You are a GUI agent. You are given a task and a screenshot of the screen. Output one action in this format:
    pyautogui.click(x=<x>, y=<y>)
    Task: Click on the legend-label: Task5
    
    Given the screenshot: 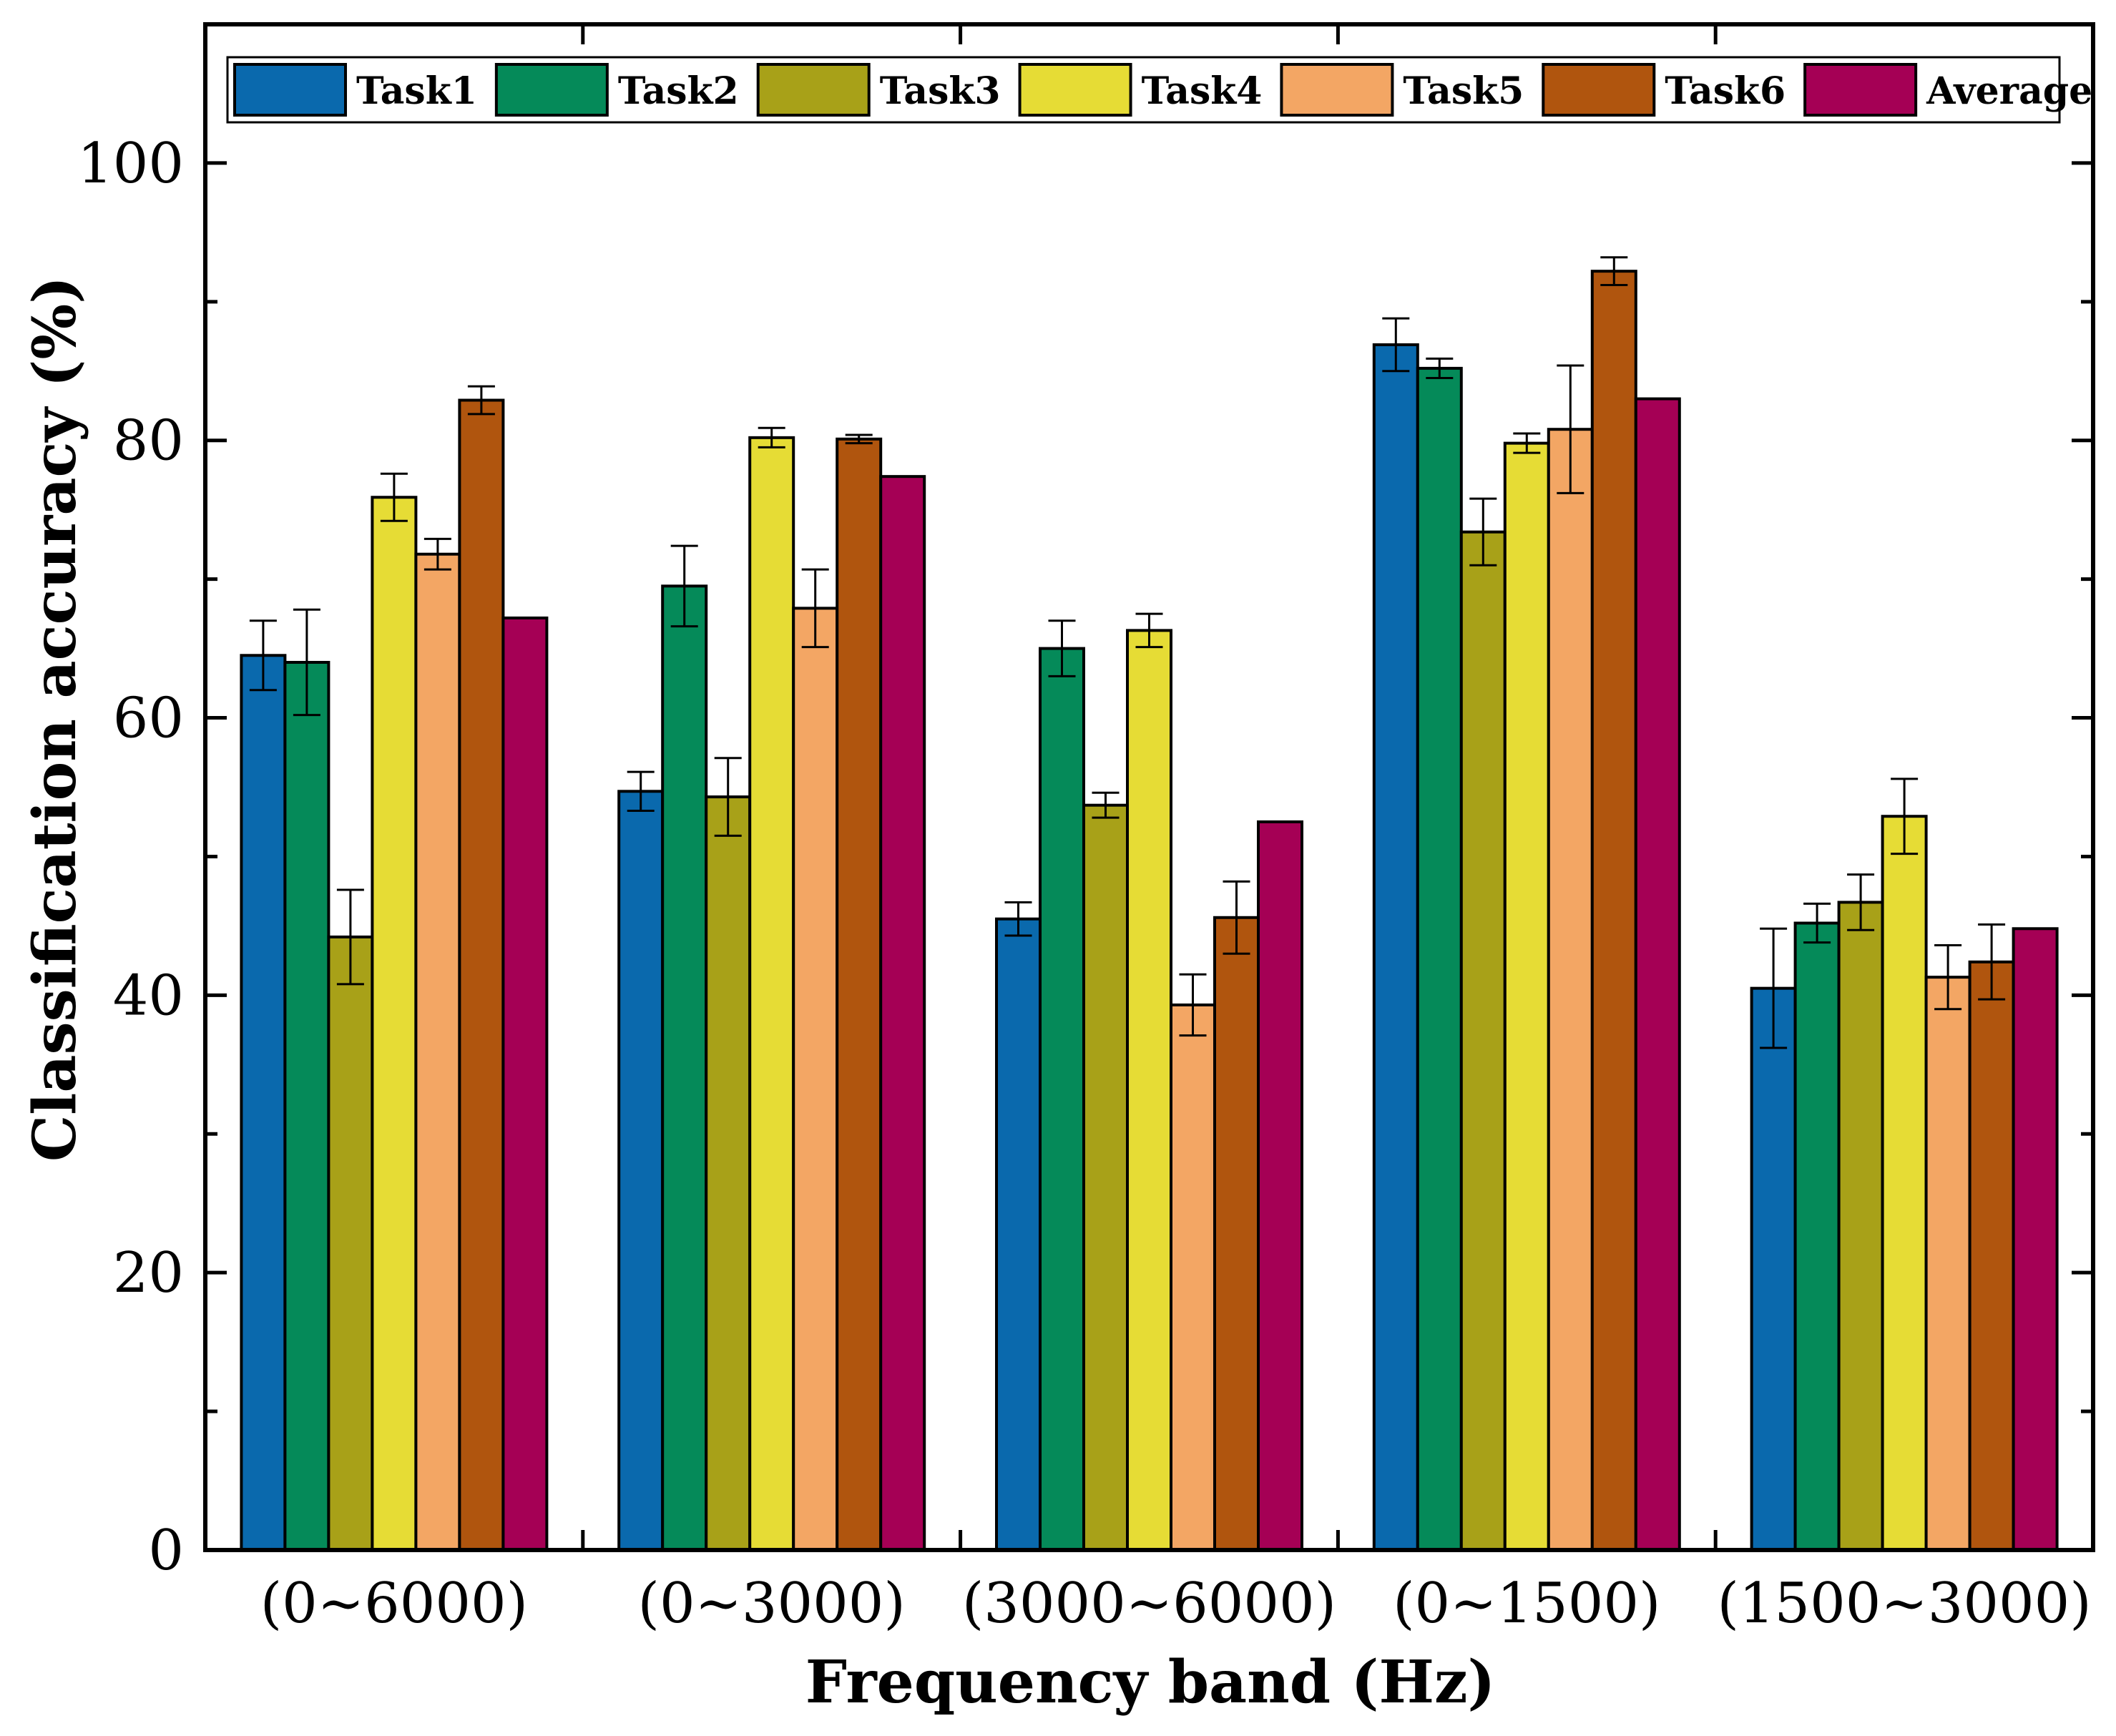 What is the action you would take?
    pyautogui.click(x=1463, y=91)
    